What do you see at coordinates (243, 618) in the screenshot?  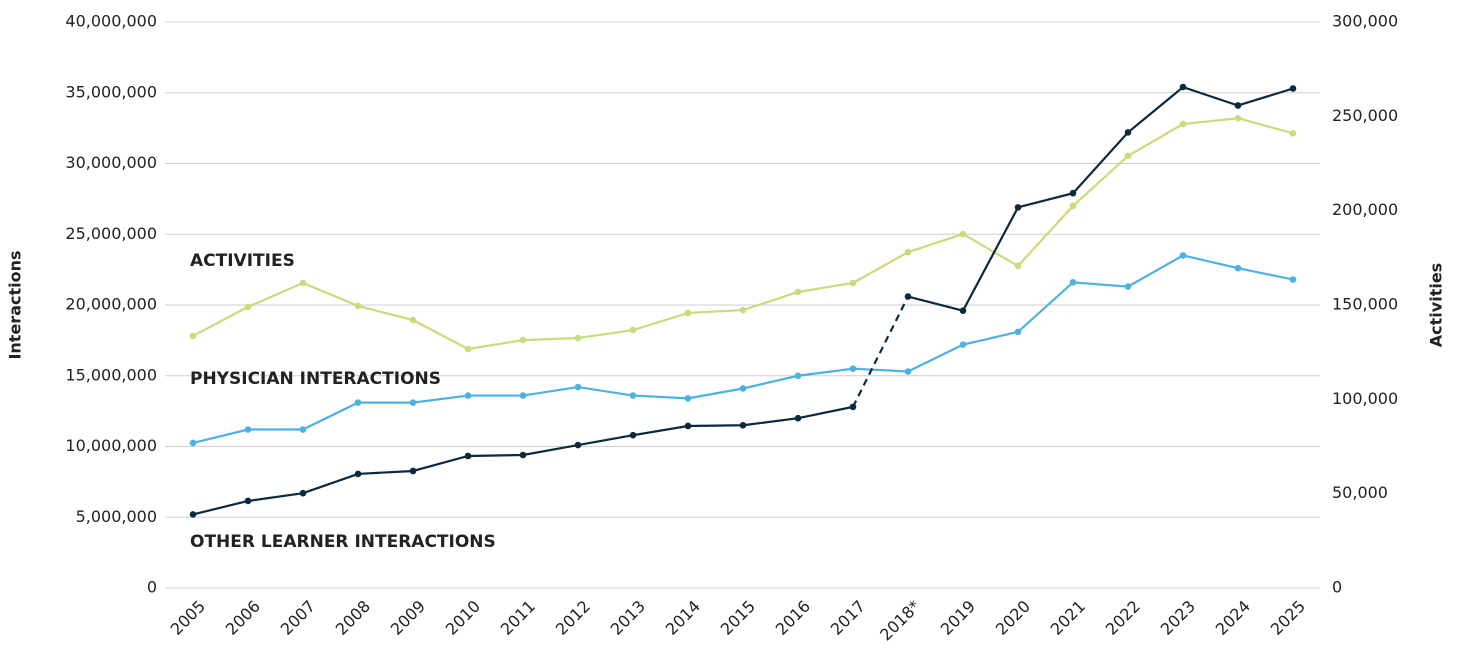 I see `x-tick-label: 2006` at bounding box center [243, 618].